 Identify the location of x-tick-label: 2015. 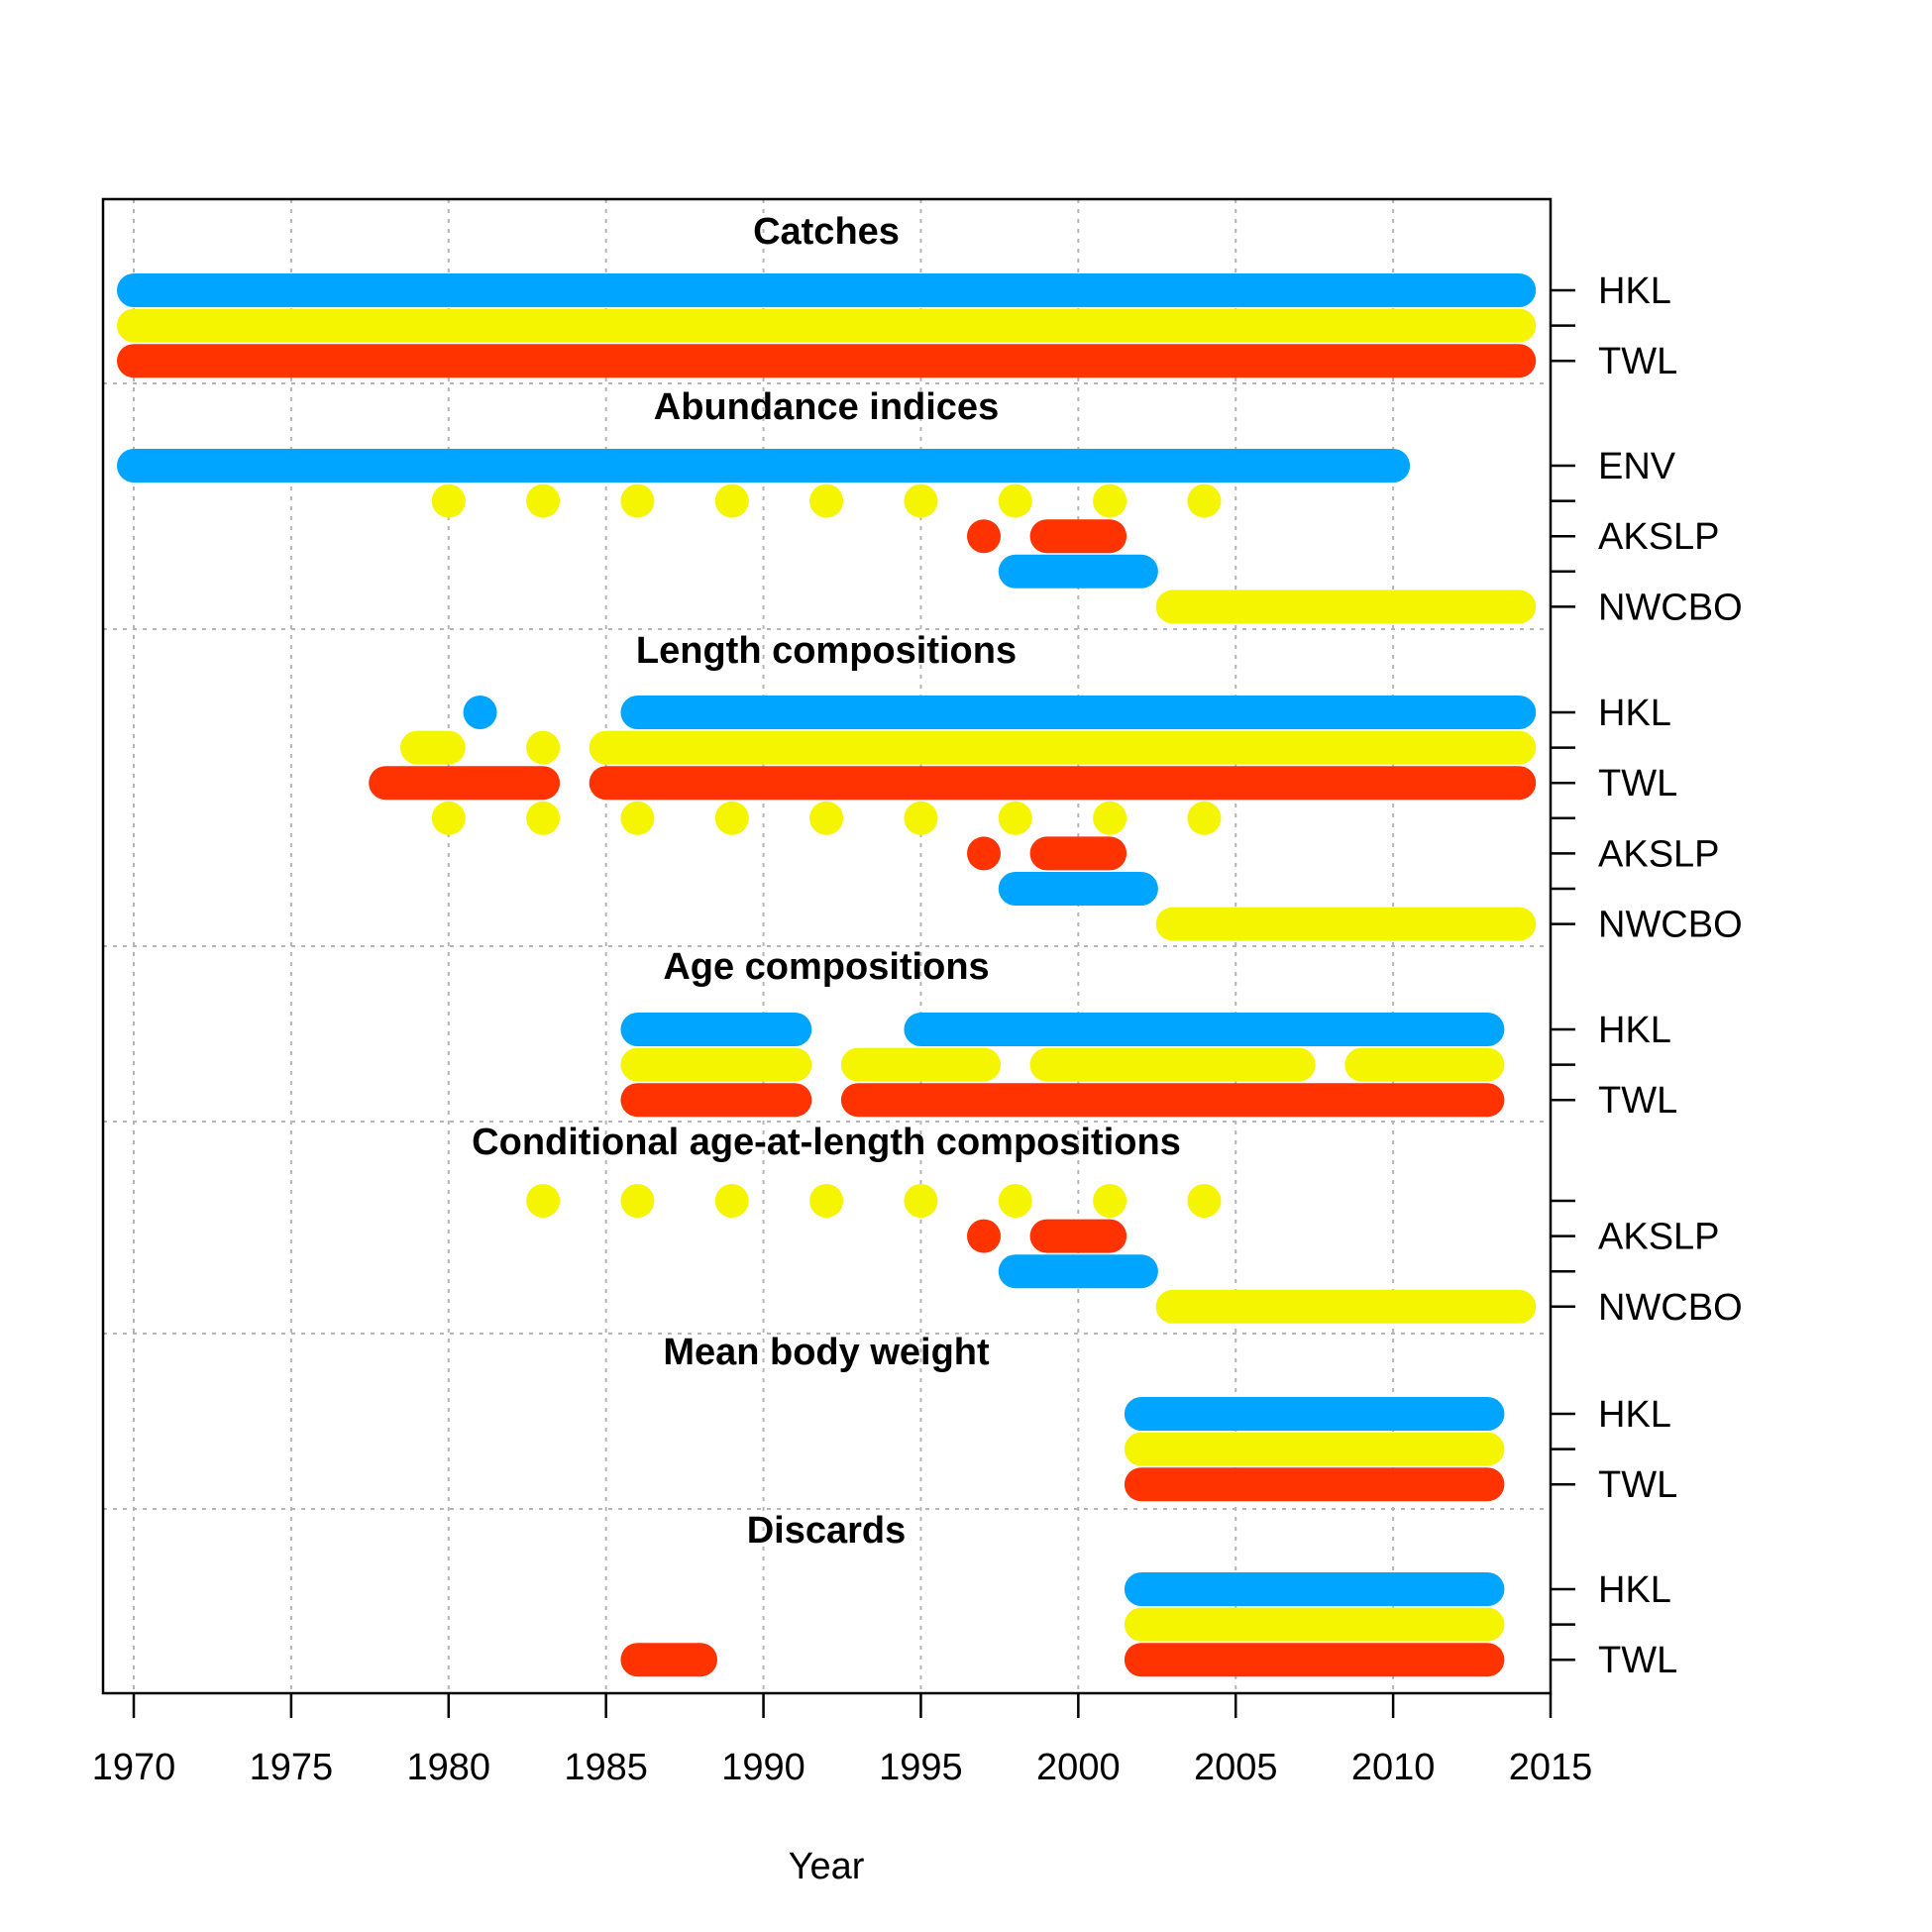
(1551, 1767).